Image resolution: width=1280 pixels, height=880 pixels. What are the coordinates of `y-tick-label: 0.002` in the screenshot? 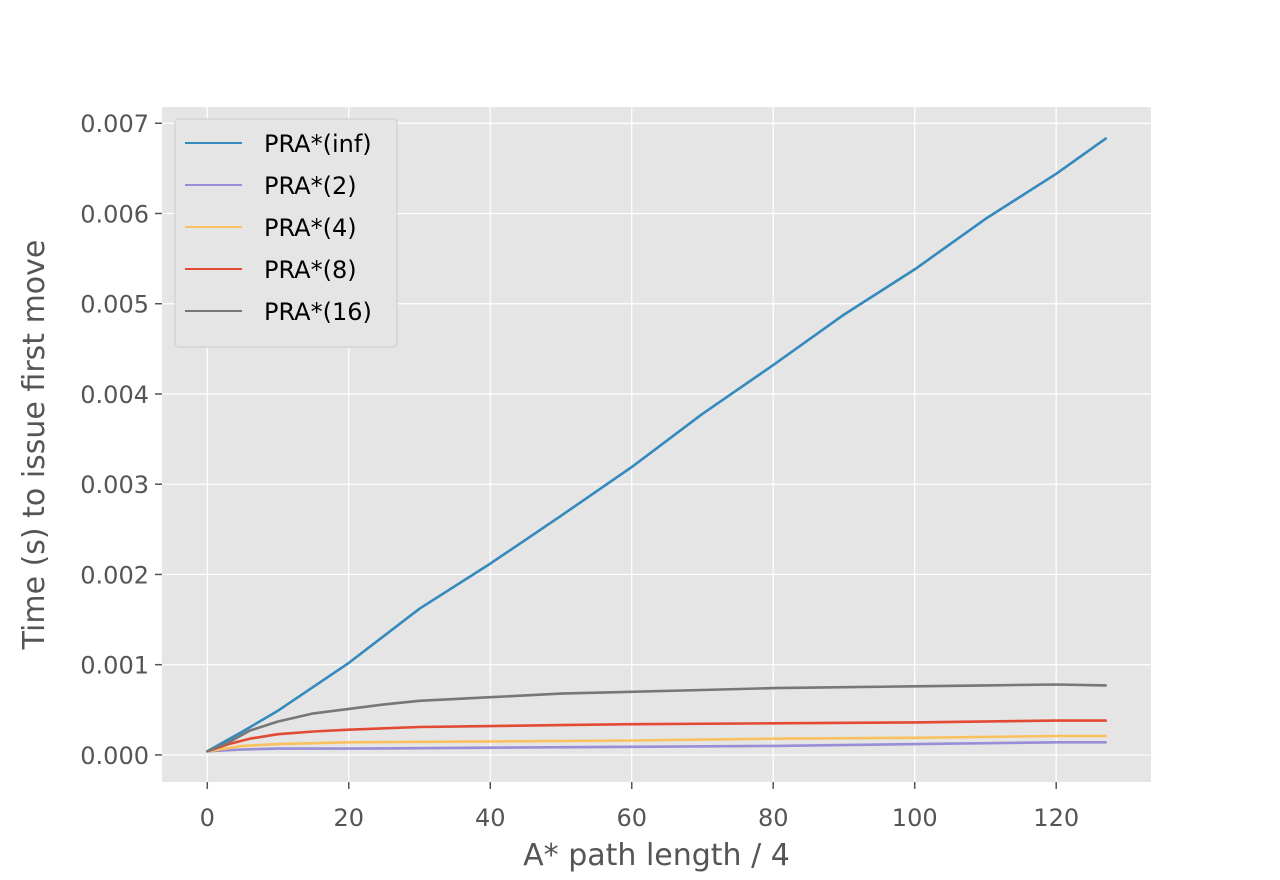 It's located at (114, 575).